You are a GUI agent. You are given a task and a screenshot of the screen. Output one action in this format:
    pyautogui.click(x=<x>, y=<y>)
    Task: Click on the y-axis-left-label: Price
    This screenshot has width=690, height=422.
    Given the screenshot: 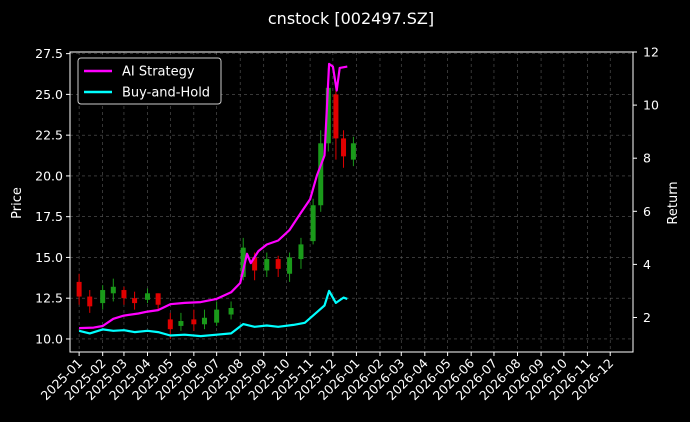 What is the action you would take?
    pyautogui.click(x=17, y=203)
    